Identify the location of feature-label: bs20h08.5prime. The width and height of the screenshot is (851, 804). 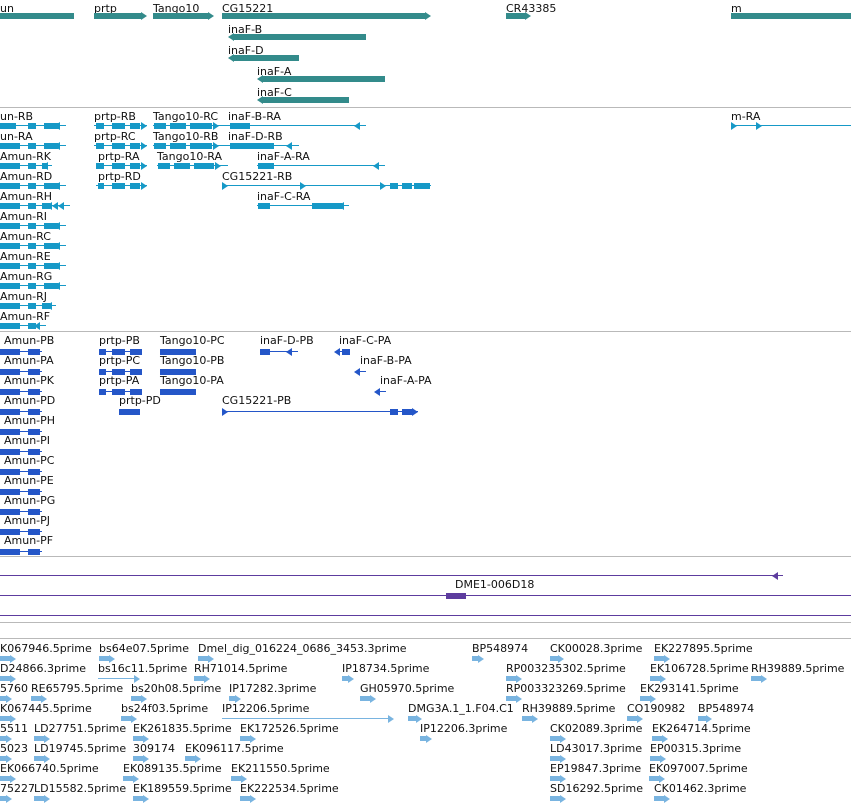
(176, 688).